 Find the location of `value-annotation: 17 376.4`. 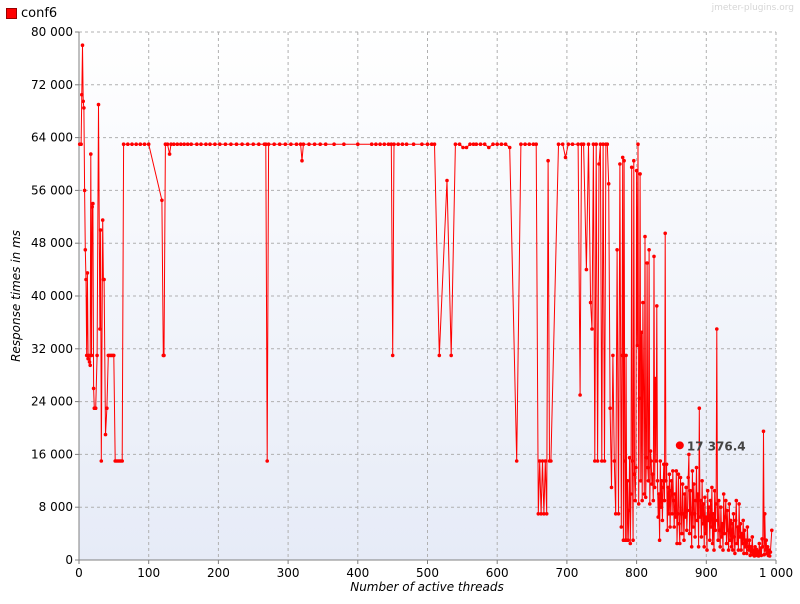

value-annotation: 17 376.4 is located at coordinates (710, 446).